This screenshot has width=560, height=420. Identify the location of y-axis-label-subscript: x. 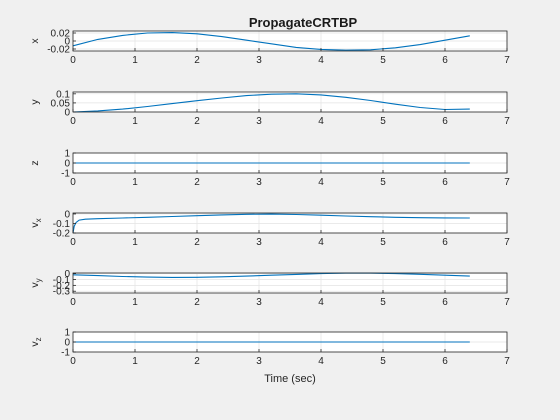
(38, 220).